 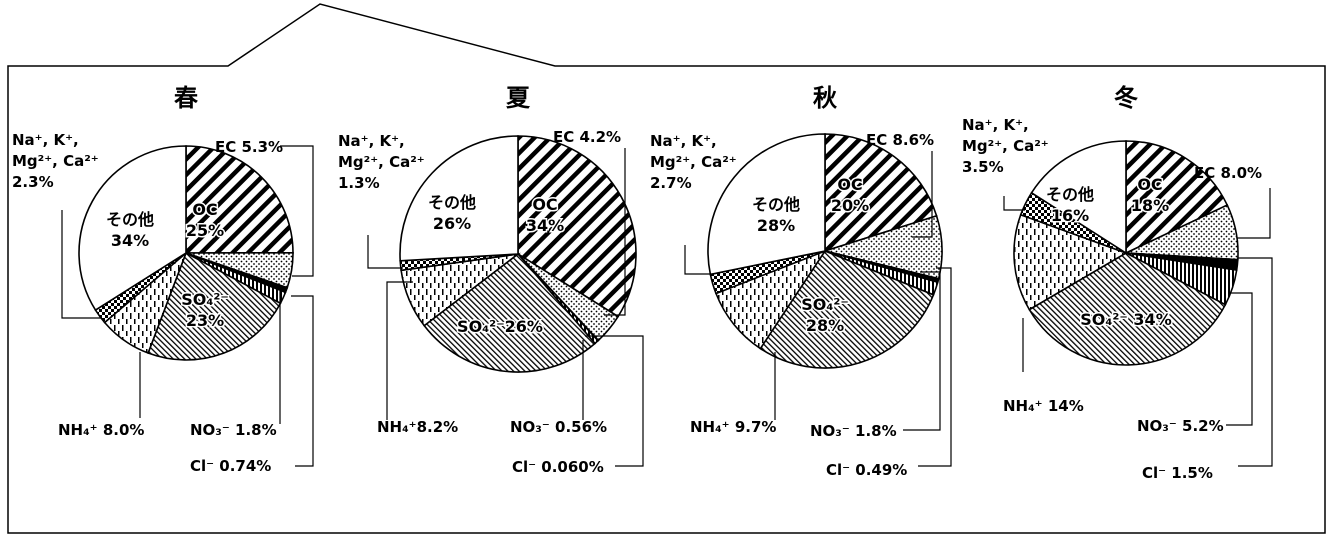 What do you see at coordinates (866, 470) in the screenshot?
I see `slice-label-cl: Cl⁻ 0.49%` at bounding box center [866, 470].